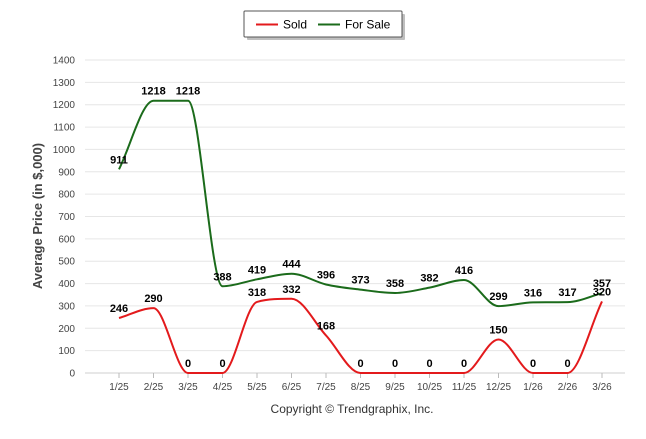 The width and height of the screenshot is (646, 439). I want to click on sold-data-label: 320, so click(602, 292).